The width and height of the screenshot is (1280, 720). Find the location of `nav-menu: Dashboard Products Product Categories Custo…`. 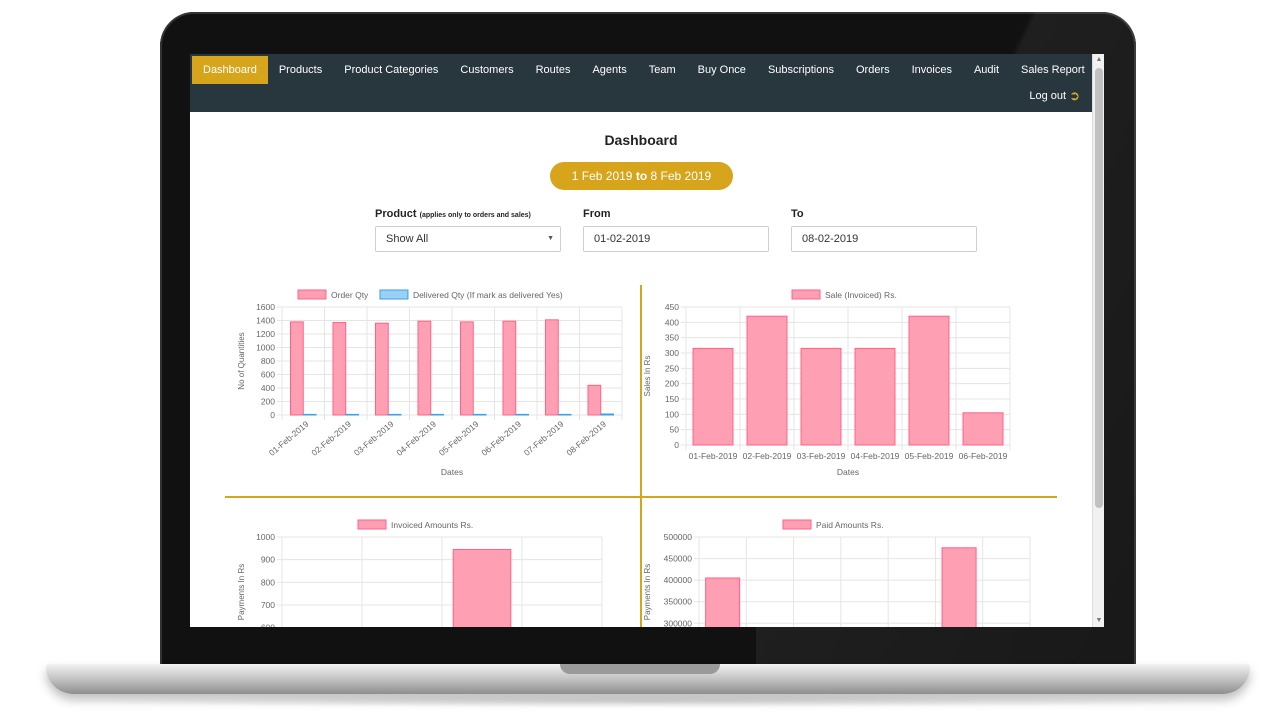

nav-menu: Dashboard Products Product Categories Custo… is located at coordinates (644, 70).